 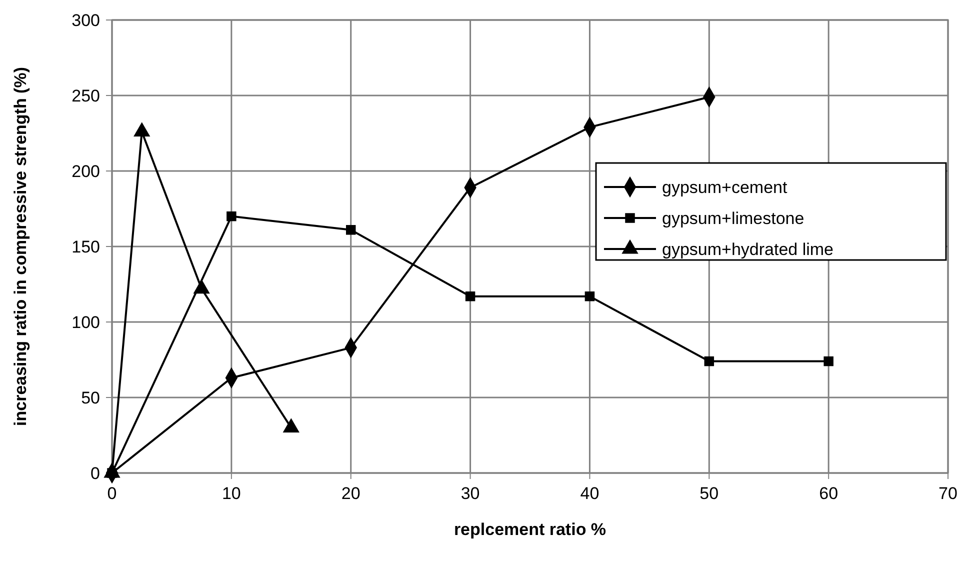 I want to click on x-tick-label: 10, so click(x=231, y=493).